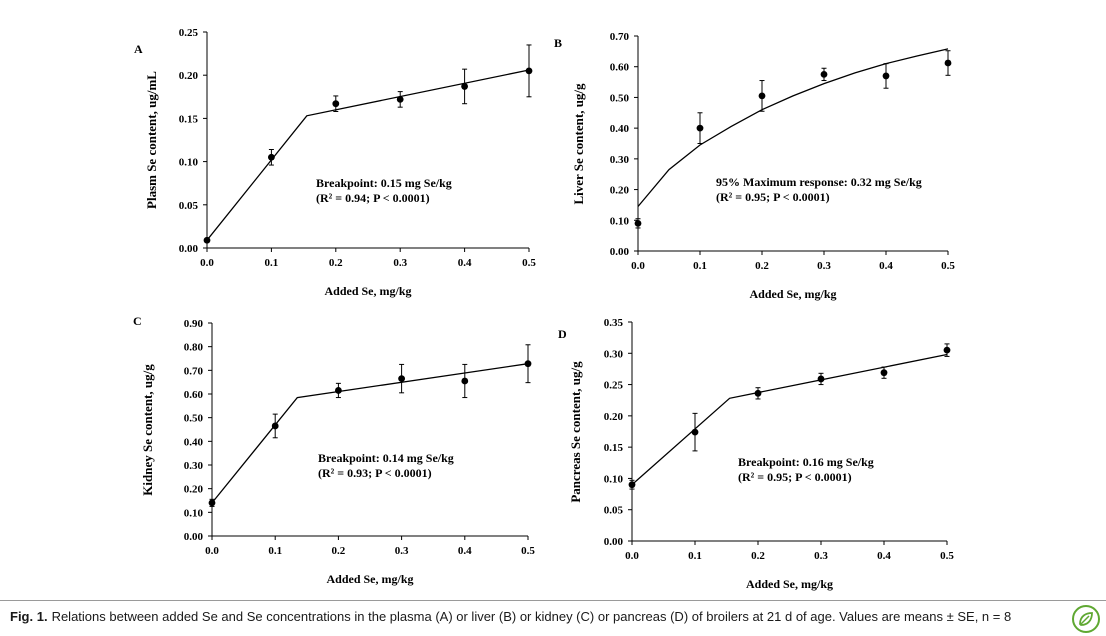 This screenshot has width=1106, height=636. What do you see at coordinates (620, 129) in the screenshot?
I see `y-tick-label: 0.40` at bounding box center [620, 129].